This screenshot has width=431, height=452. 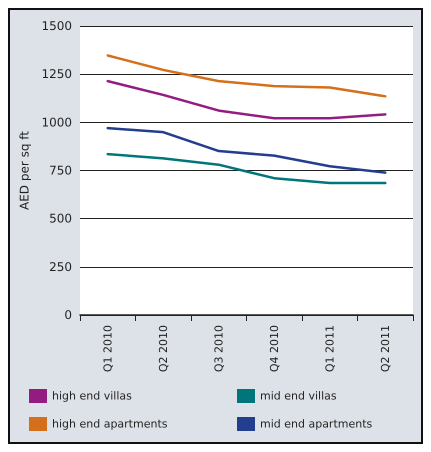 I want to click on legend-label: mid end villas, so click(x=298, y=396).